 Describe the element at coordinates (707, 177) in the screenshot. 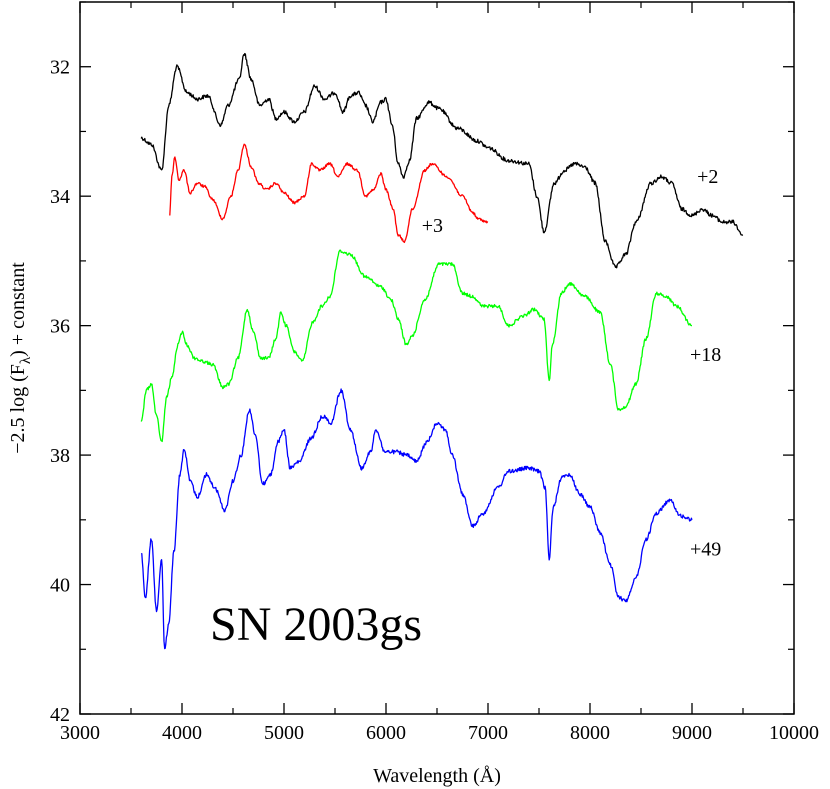

I see `epoch-label-0: +2` at that location.